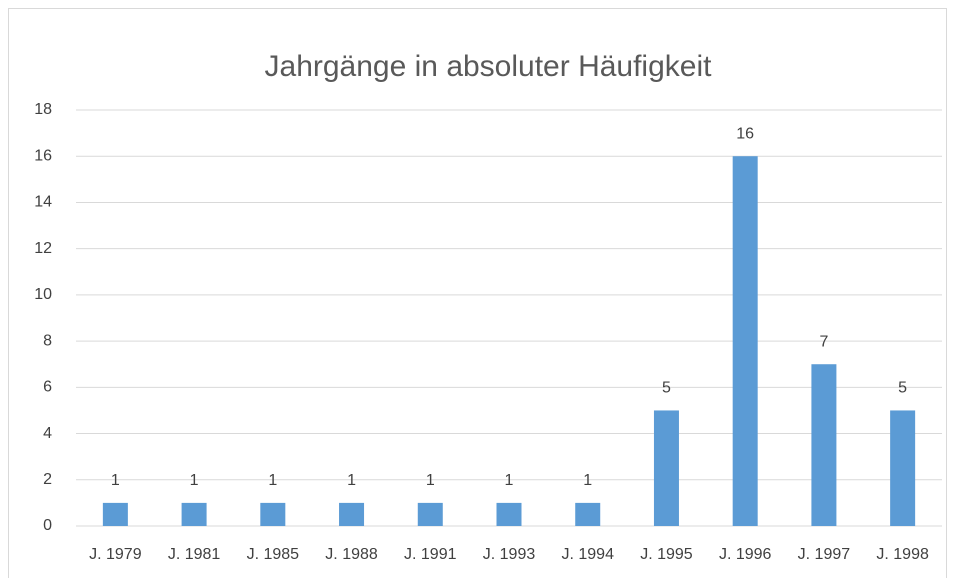 The height and width of the screenshot is (578, 956). Describe the element at coordinates (43, 155) in the screenshot. I see `y-tick-label: 16` at that location.